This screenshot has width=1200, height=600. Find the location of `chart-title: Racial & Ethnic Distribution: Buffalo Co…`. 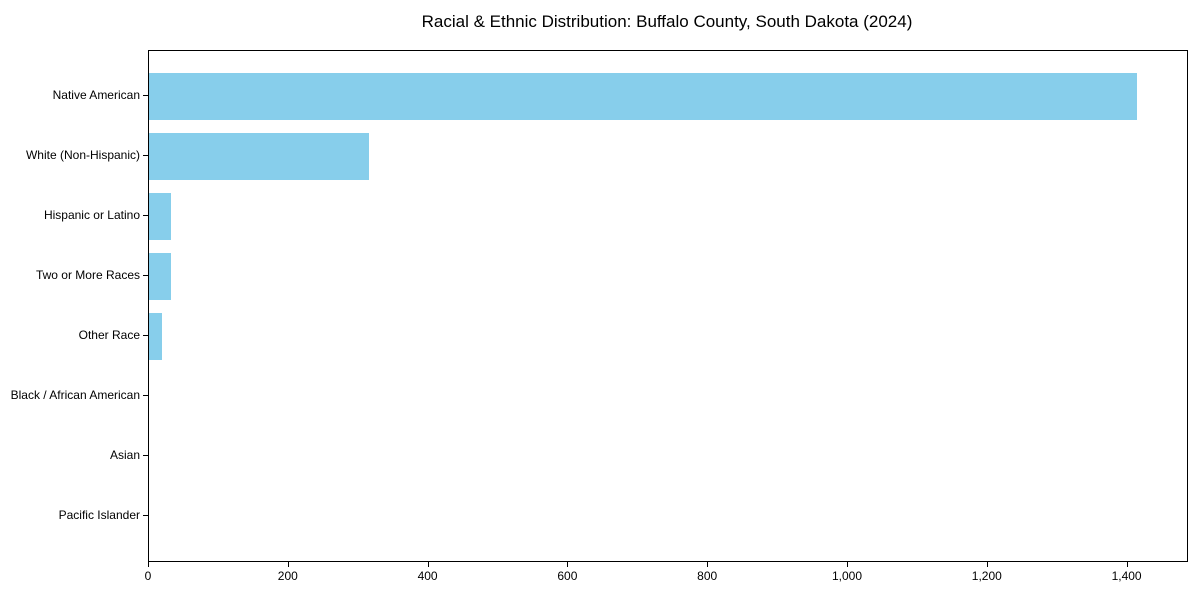

chart-title: Racial & Ethnic Distribution: Buffalo Co… is located at coordinates (667, 21).